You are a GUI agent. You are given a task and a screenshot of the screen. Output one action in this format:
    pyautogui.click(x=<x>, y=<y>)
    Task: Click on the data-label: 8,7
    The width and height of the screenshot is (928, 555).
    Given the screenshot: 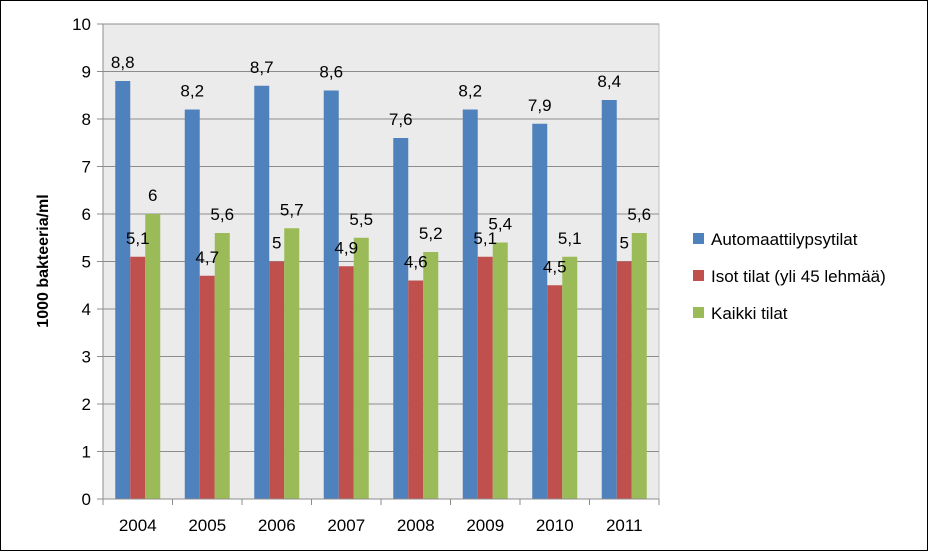 What is the action you would take?
    pyautogui.click(x=262, y=67)
    